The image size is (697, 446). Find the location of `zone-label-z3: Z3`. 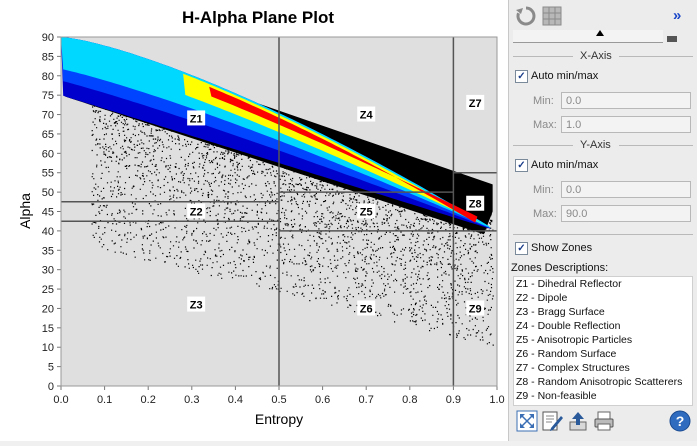

zone-label-z3: Z3 is located at coordinates (196, 306).